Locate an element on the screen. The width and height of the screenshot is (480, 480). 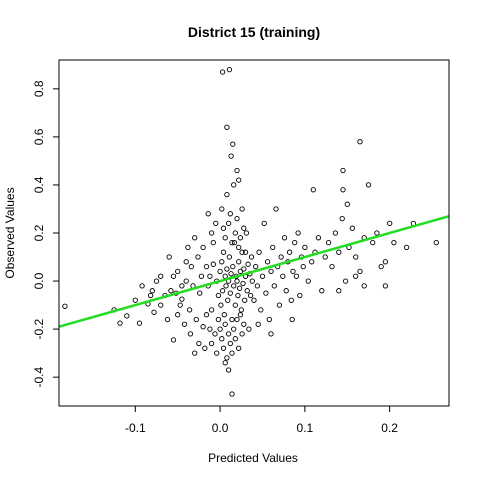
y-axis: -0.4 -0.2 0.0 0.2 0.4 0.6 0.8 is located at coordinates (45, 233).